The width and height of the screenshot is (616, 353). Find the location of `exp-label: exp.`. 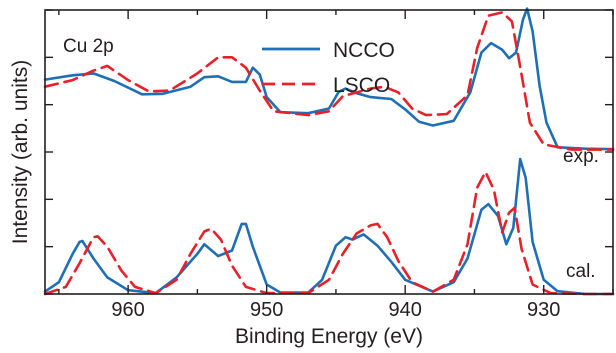

exp-label: exp. is located at coordinates (581, 156).